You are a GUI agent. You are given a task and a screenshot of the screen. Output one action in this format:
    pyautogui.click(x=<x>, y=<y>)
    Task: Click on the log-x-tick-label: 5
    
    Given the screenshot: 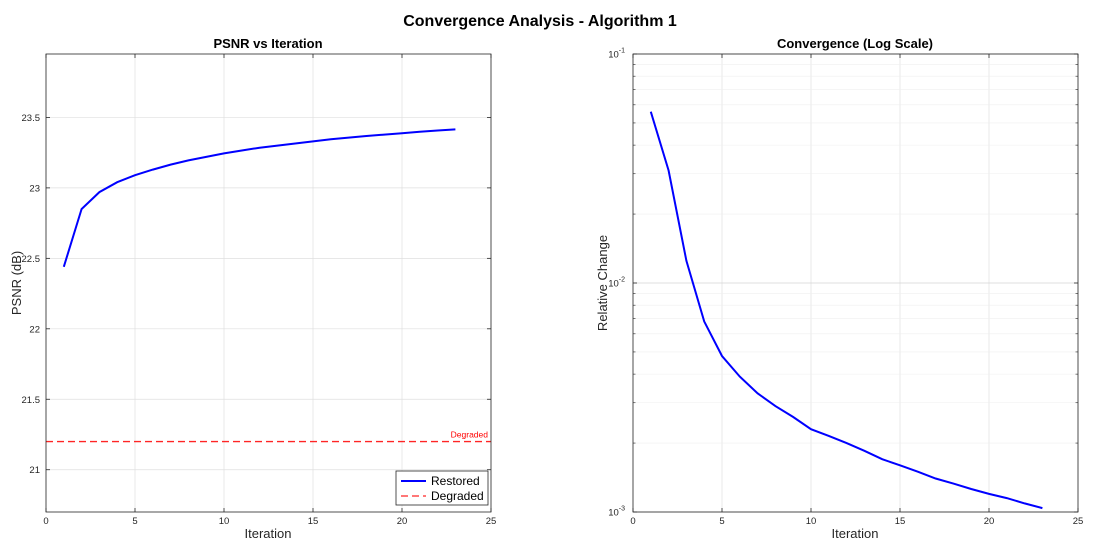 What is the action you would take?
    pyautogui.click(x=721, y=521)
    